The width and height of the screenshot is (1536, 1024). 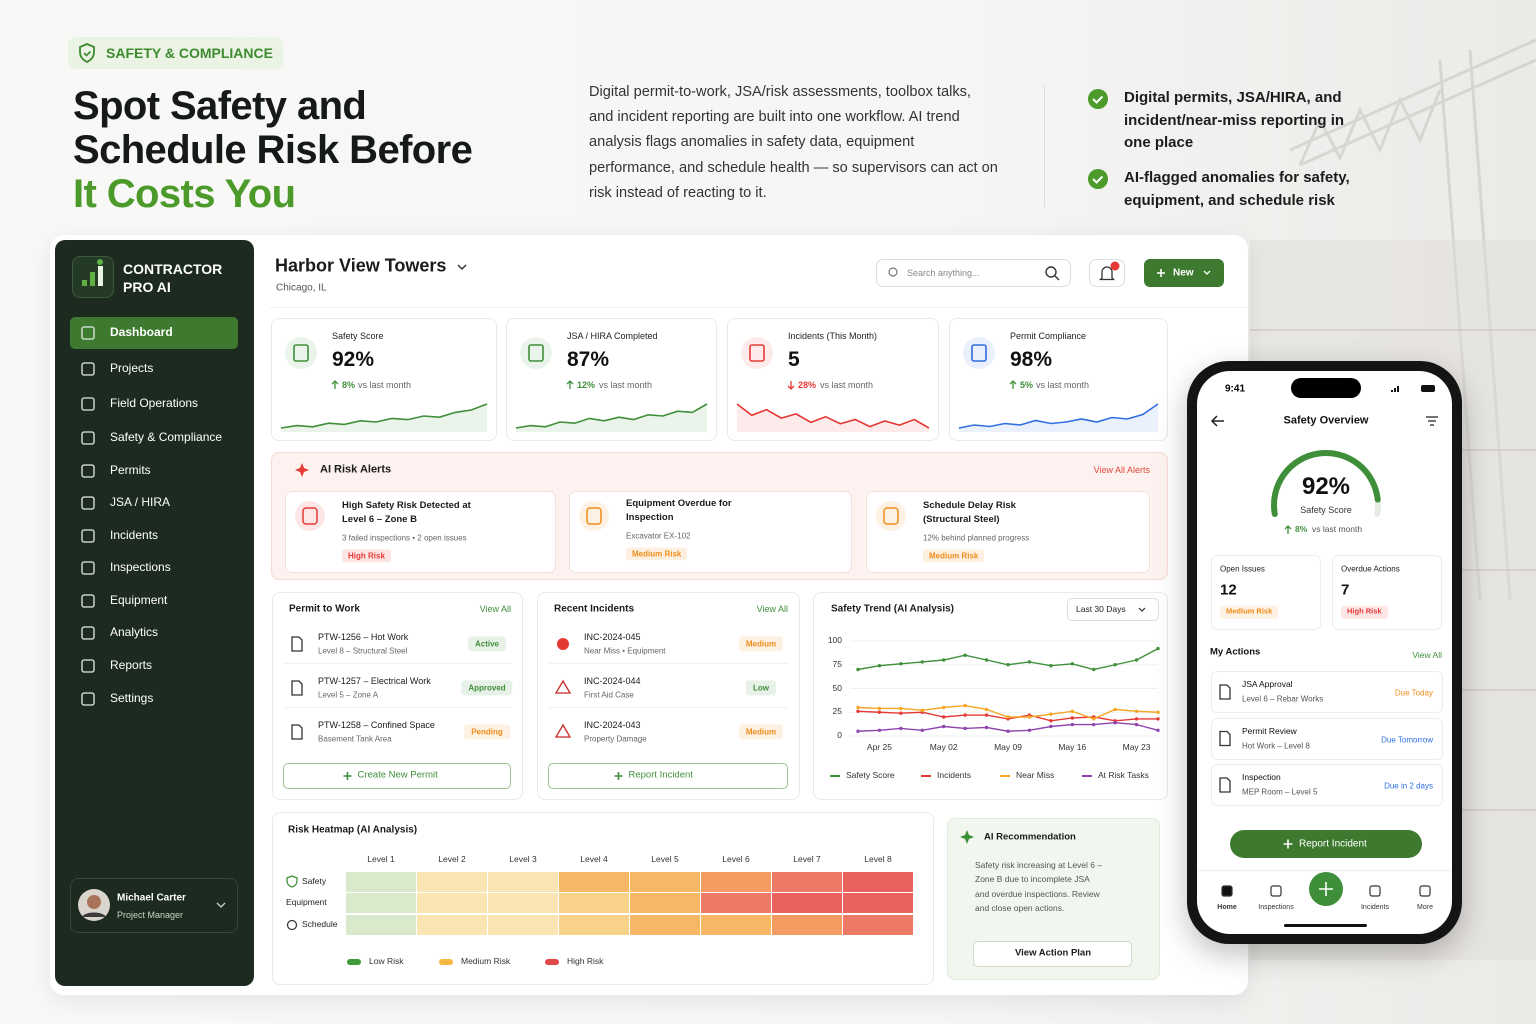 I want to click on gauge-change-note: vs last month, so click(x=1337, y=529).